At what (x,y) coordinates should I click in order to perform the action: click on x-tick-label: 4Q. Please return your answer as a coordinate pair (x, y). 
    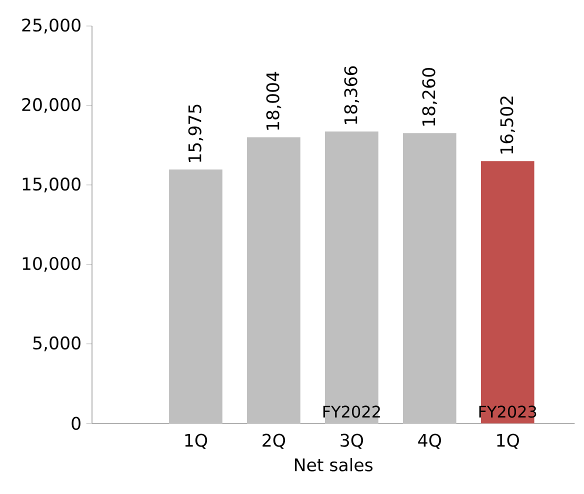
    Looking at the image, I should click on (429, 441).